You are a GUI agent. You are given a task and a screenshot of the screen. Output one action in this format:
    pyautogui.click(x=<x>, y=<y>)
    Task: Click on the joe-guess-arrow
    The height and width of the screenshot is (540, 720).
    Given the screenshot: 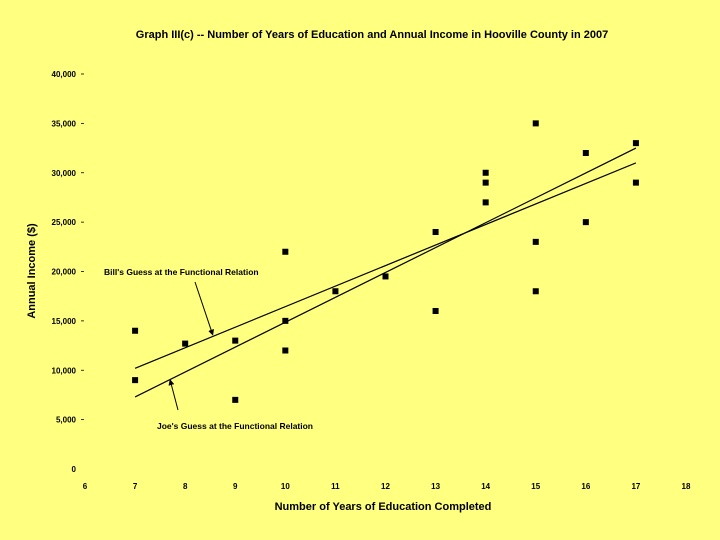 What is the action you would take?
    pyautogui.click(x=173, y=395)
    